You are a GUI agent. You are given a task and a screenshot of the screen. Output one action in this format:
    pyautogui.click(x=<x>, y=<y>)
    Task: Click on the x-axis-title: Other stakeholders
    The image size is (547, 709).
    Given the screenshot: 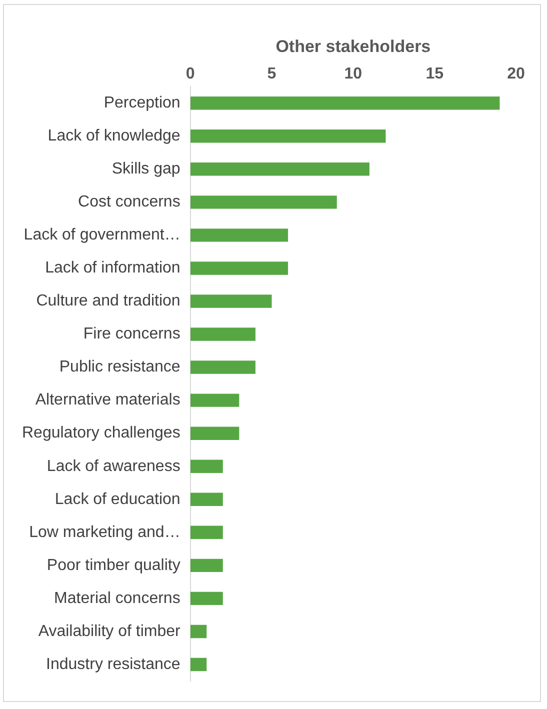 What is the action you would take?
    pyautogui.click(x=353, y=46)
    